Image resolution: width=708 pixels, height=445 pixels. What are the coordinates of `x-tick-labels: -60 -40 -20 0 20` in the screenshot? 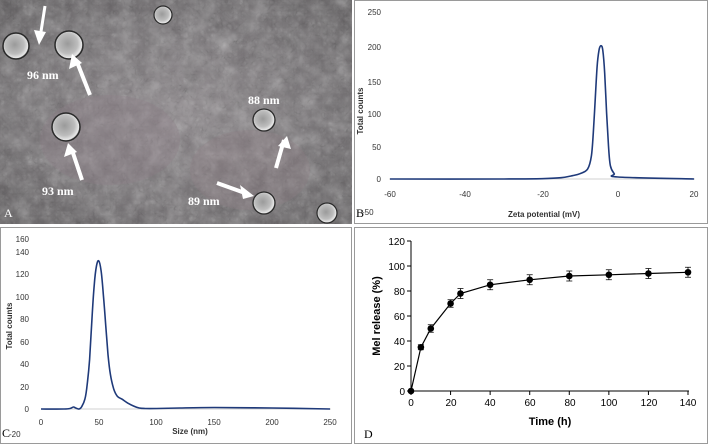 It's located at (541, 194).